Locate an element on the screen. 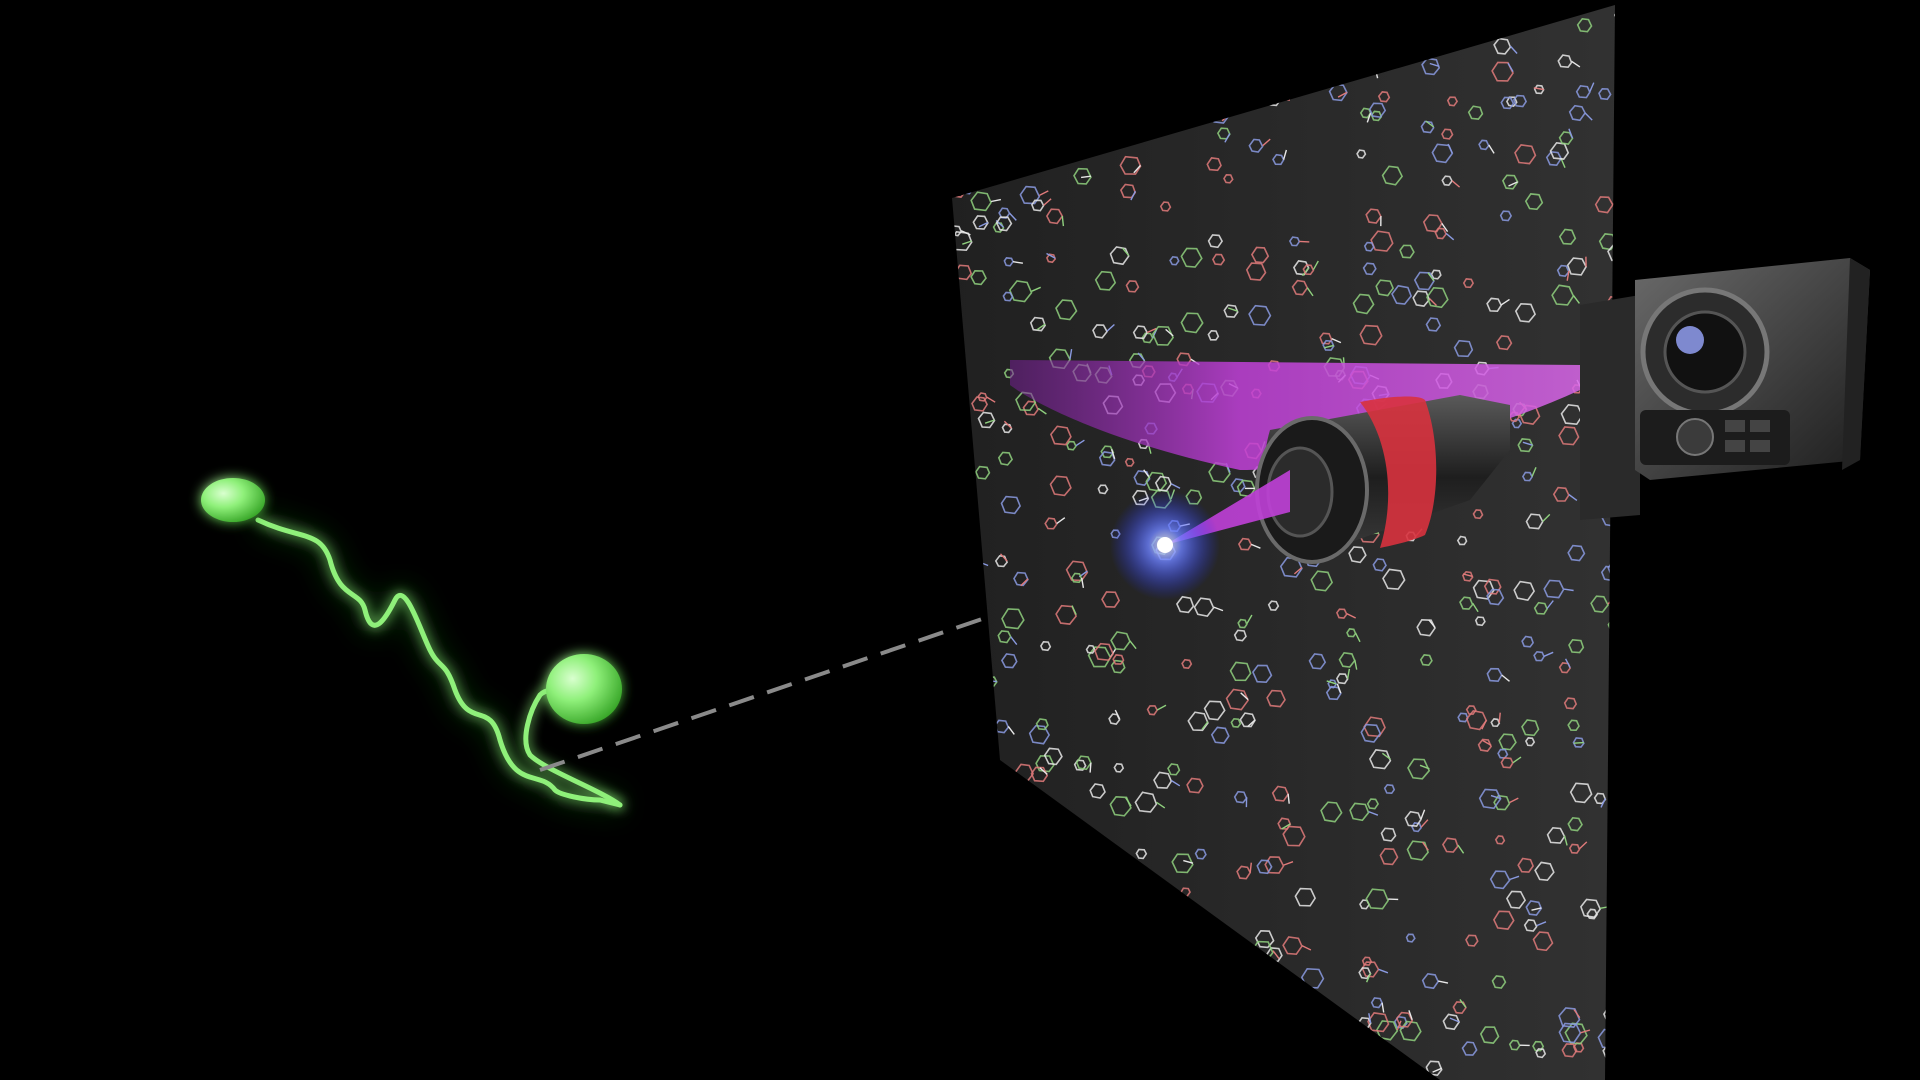 Image resolution: width=1920 pixels, height=1080 pixels. objective-lens is located at coordinates (1382, 479).